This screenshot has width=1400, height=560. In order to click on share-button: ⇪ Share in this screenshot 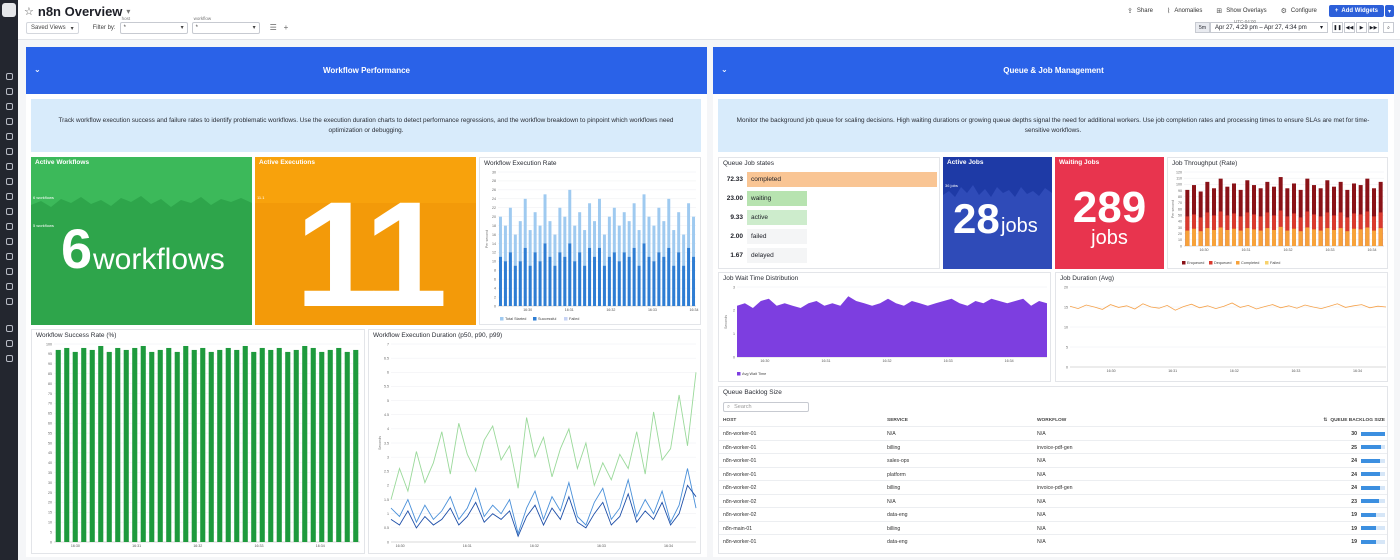, I will do `click(1140, 11)`.